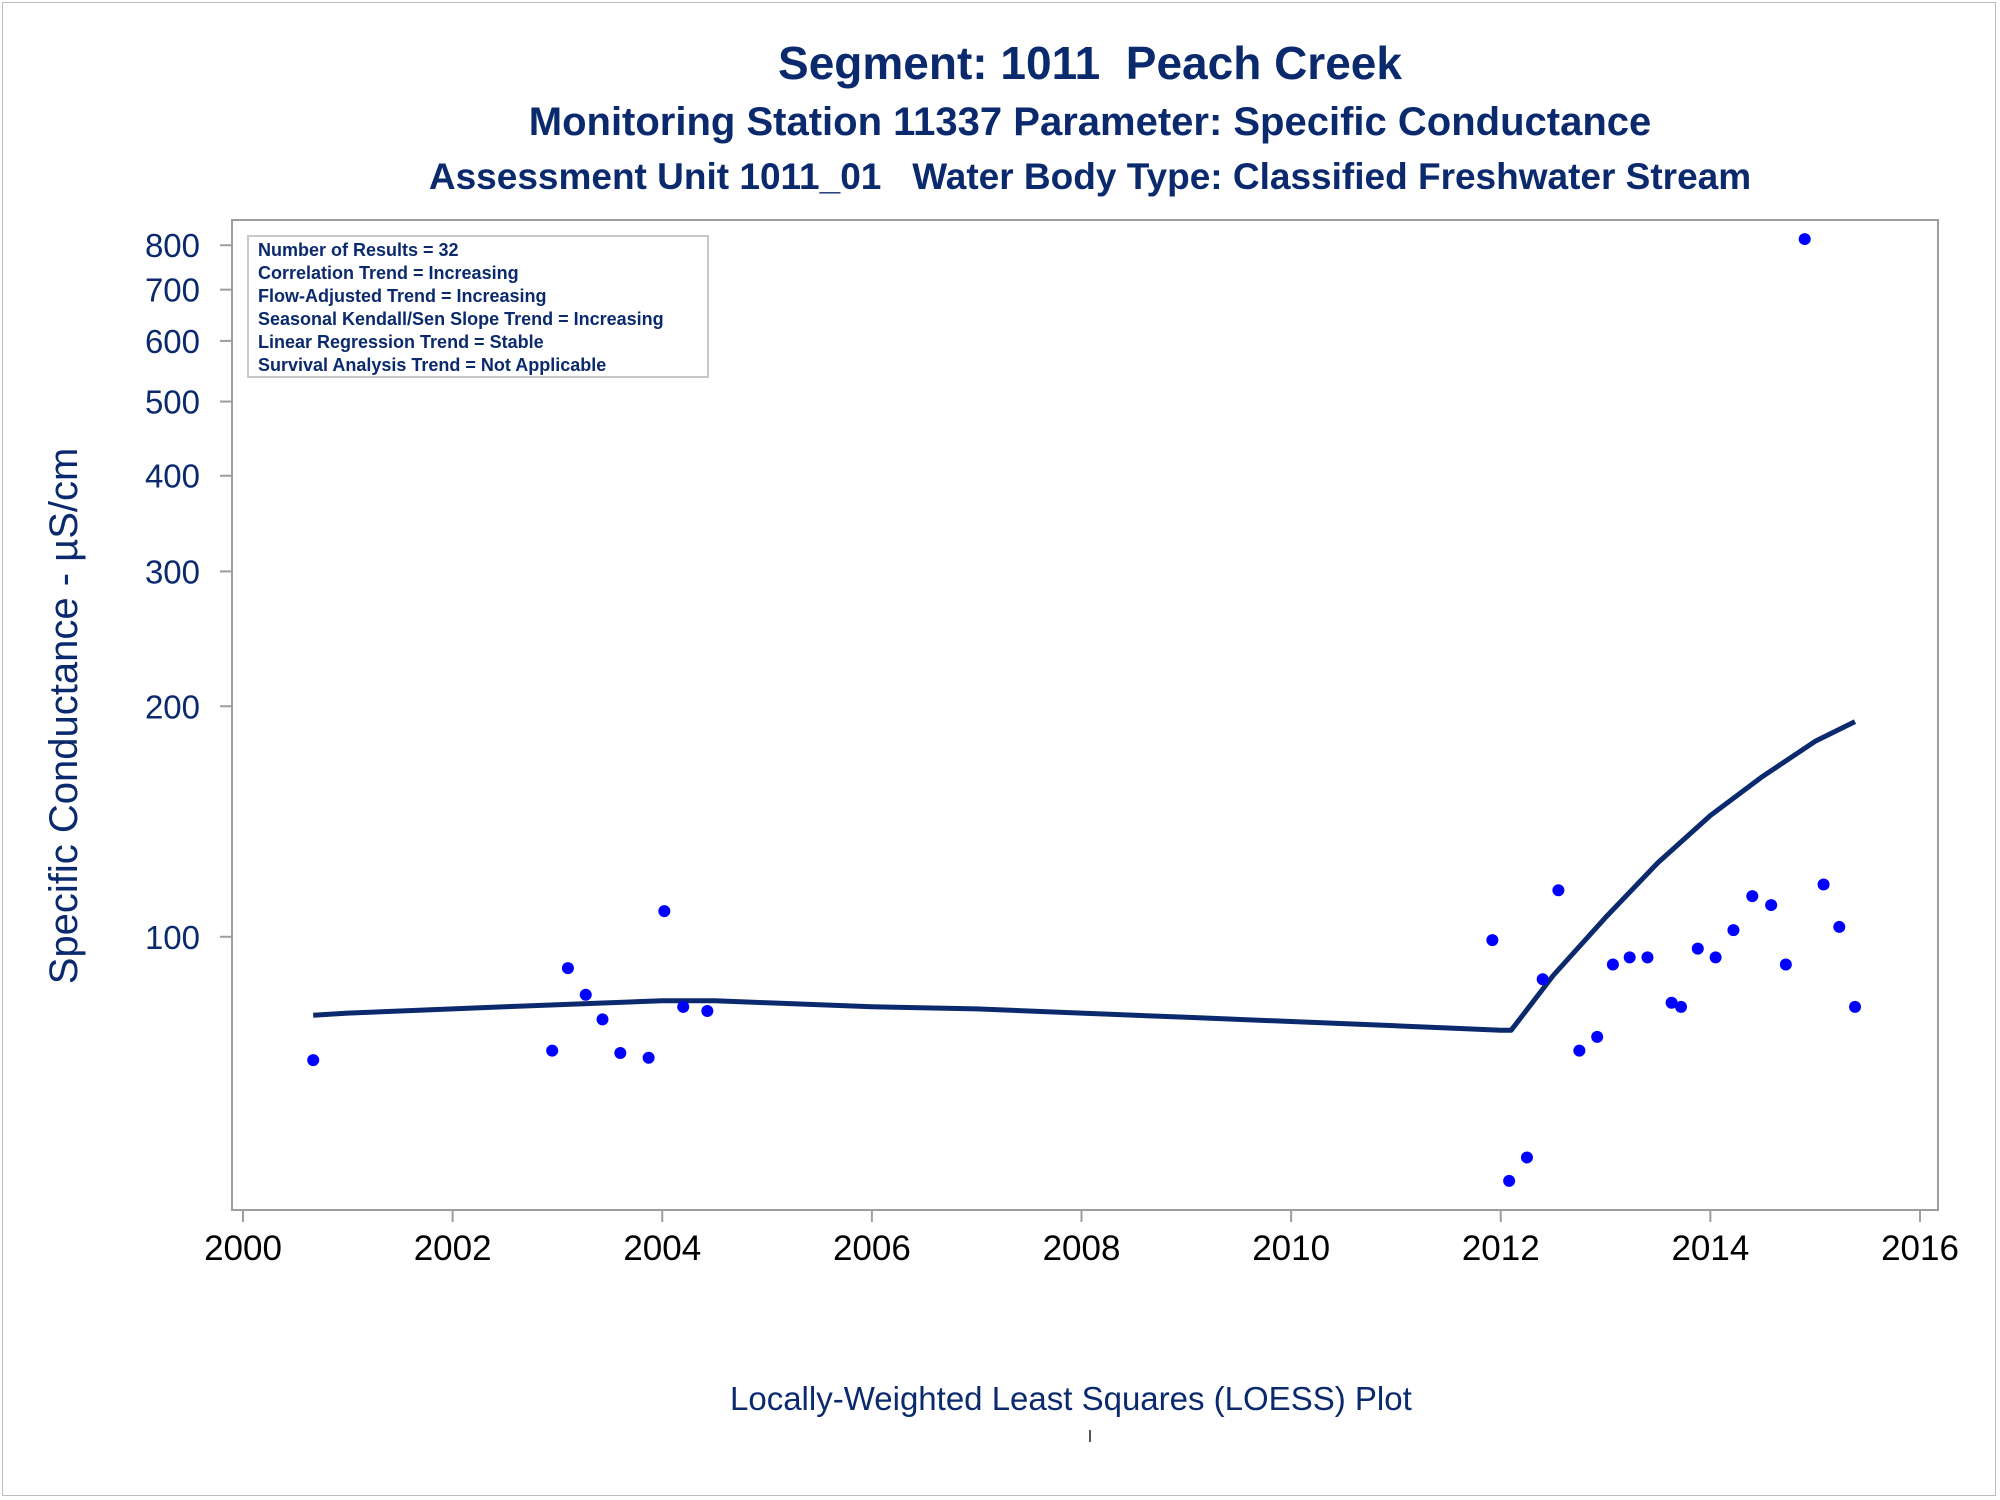 The height and width of the screenshot is (1500, 2000). Describe the element at coordinates (1082, 1248) in the screenshot. I see `x-tick-label: 2008` at that location.